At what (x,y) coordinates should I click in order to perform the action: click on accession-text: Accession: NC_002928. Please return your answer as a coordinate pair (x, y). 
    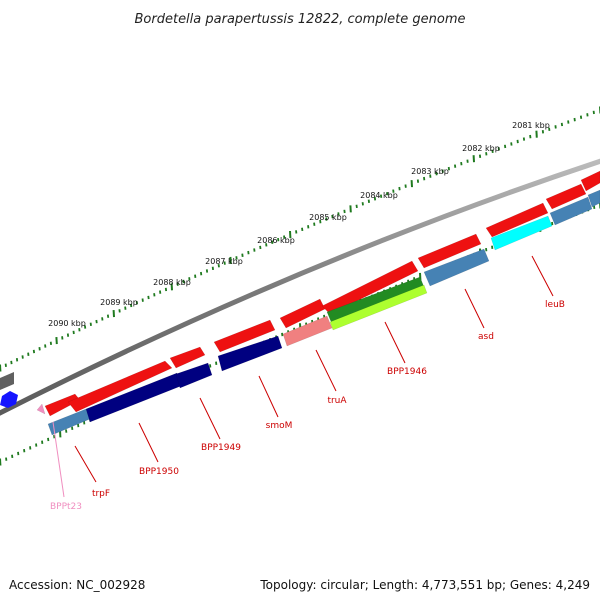
    Looking at the image, I should click on (77, 585).